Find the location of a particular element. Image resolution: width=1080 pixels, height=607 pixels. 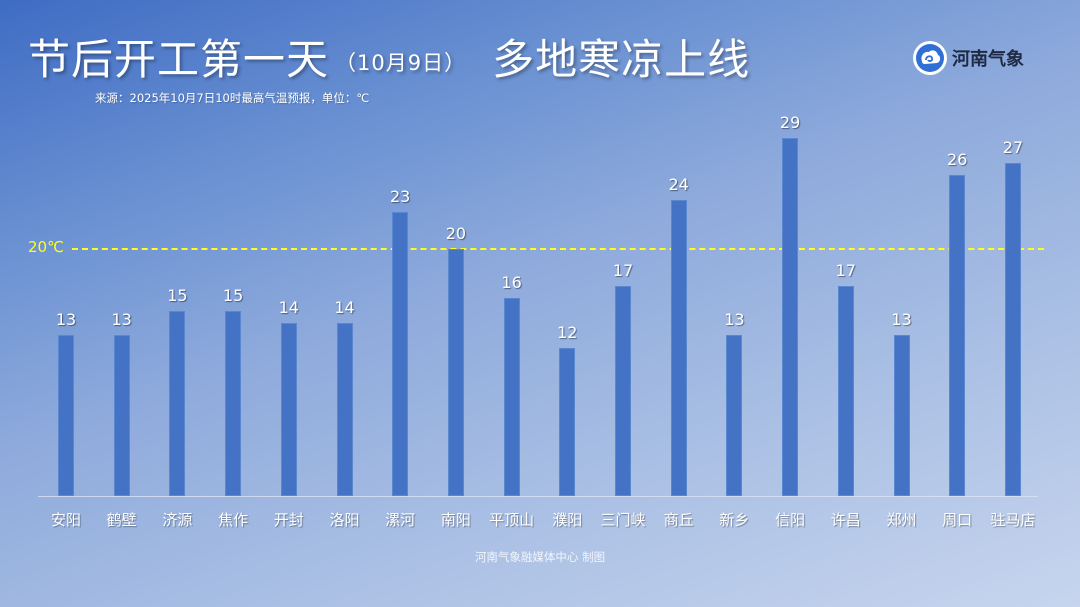

category-label: 济源 is located at coordinates (177, 520).